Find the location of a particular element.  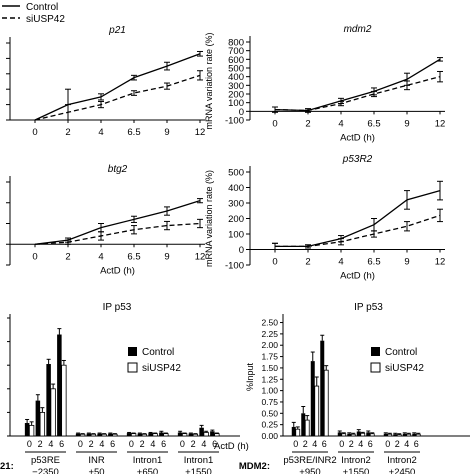

region-label: Intron2 is located at coordinates (356, 460).